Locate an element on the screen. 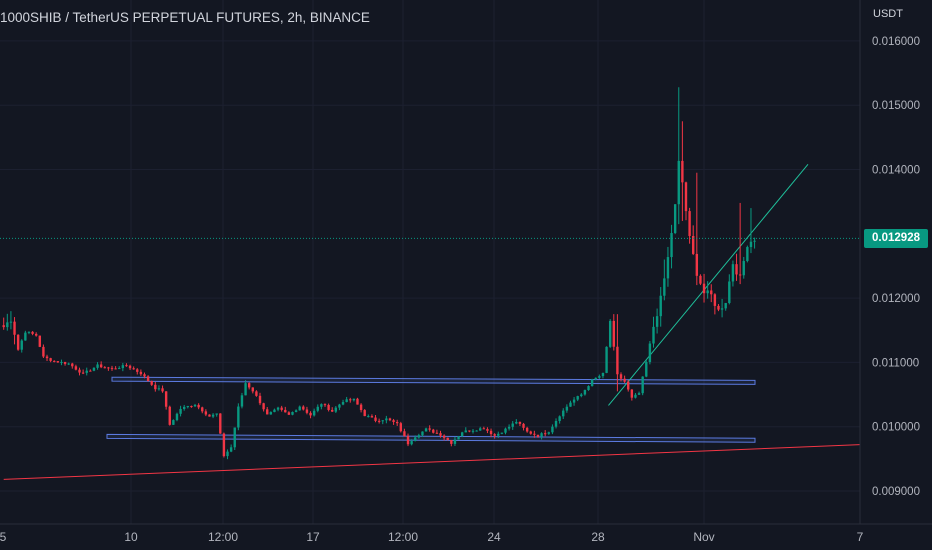  time-scale: 5 10 12:00 17 12:00 24 28 Nov 7 is located at coordinates (432, 537).